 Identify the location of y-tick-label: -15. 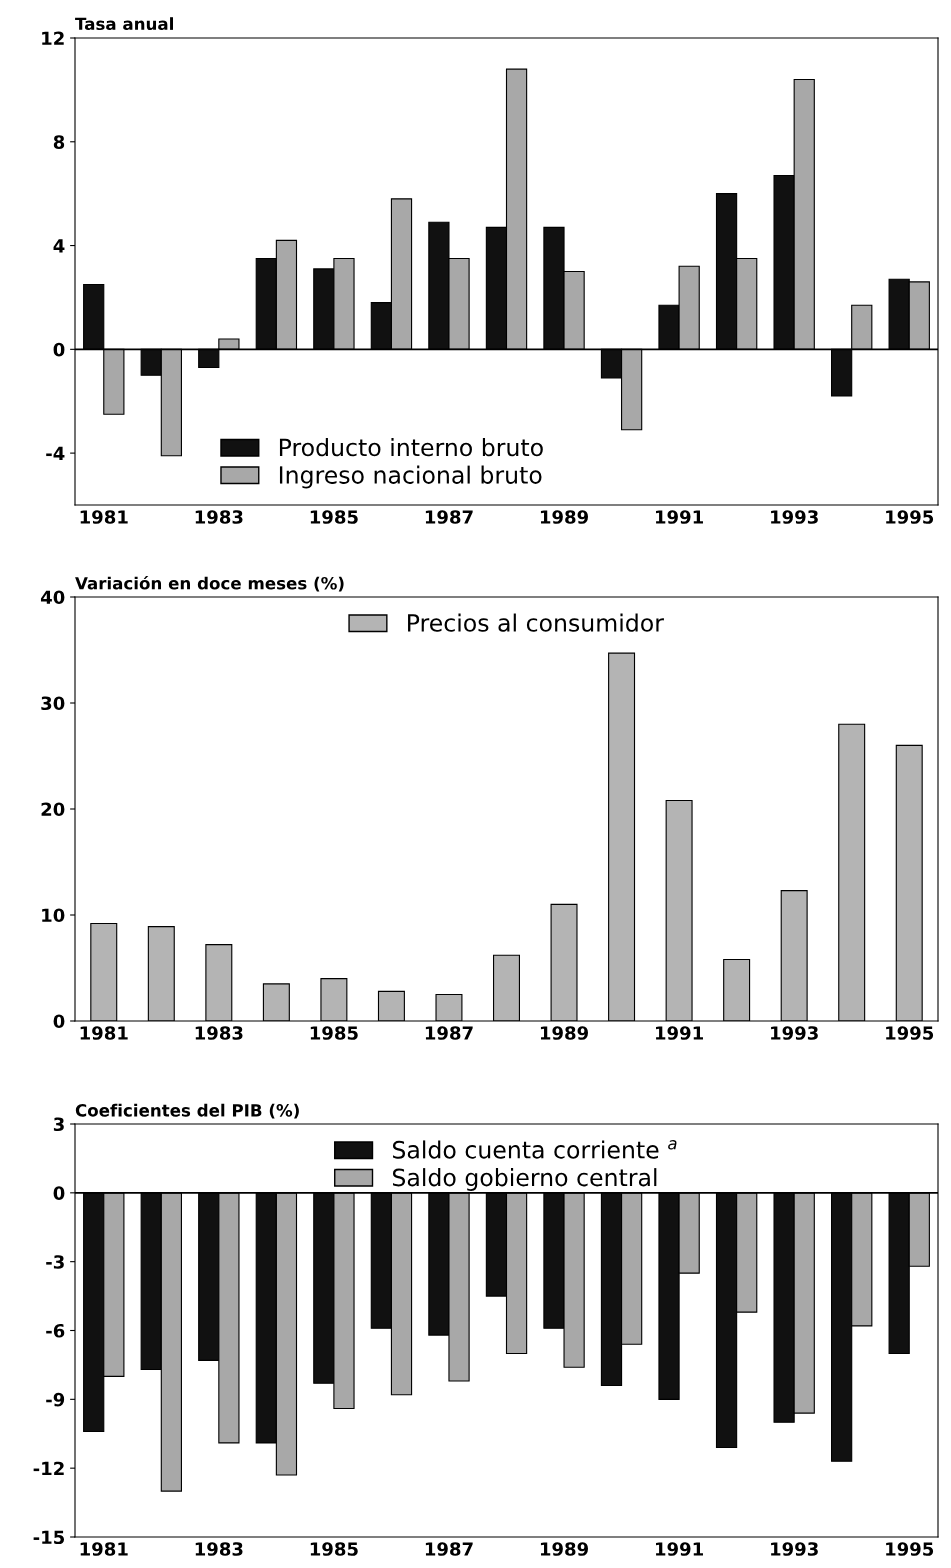
(49, 1537).